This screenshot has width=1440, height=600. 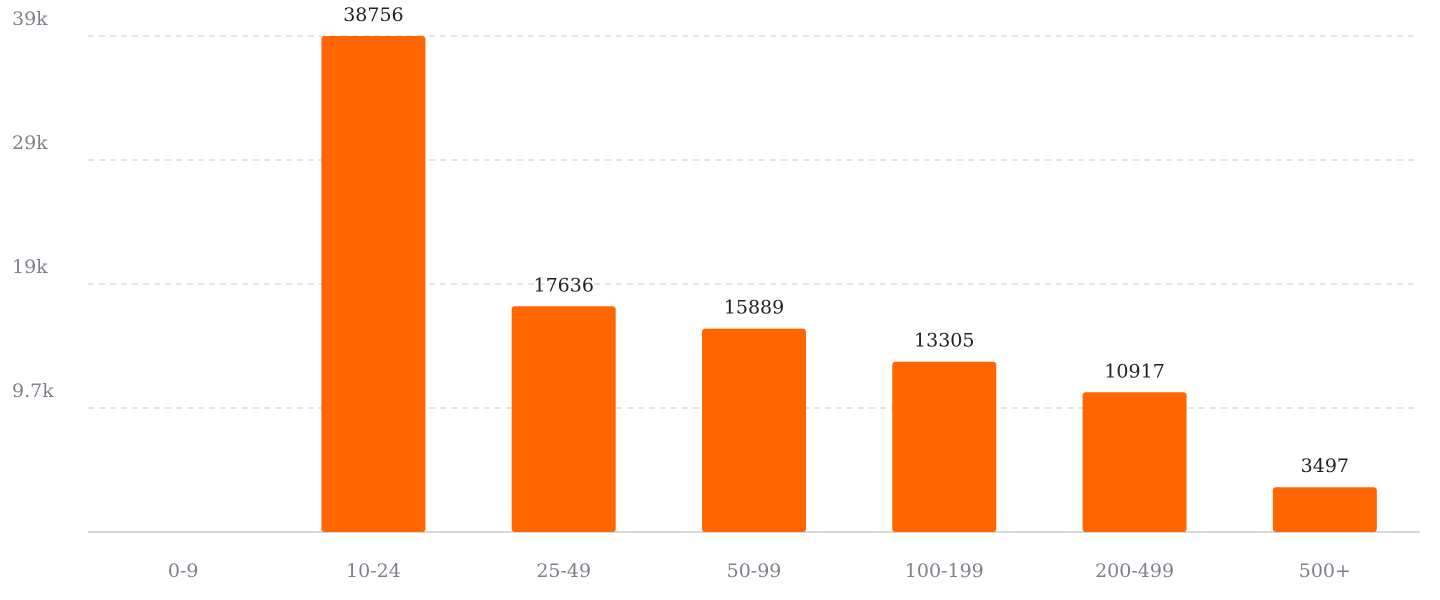 What do you see at coordinates (1325, 466) in the screenshot?
I see `value-label: 3497` at bounding box center [1325, 466].